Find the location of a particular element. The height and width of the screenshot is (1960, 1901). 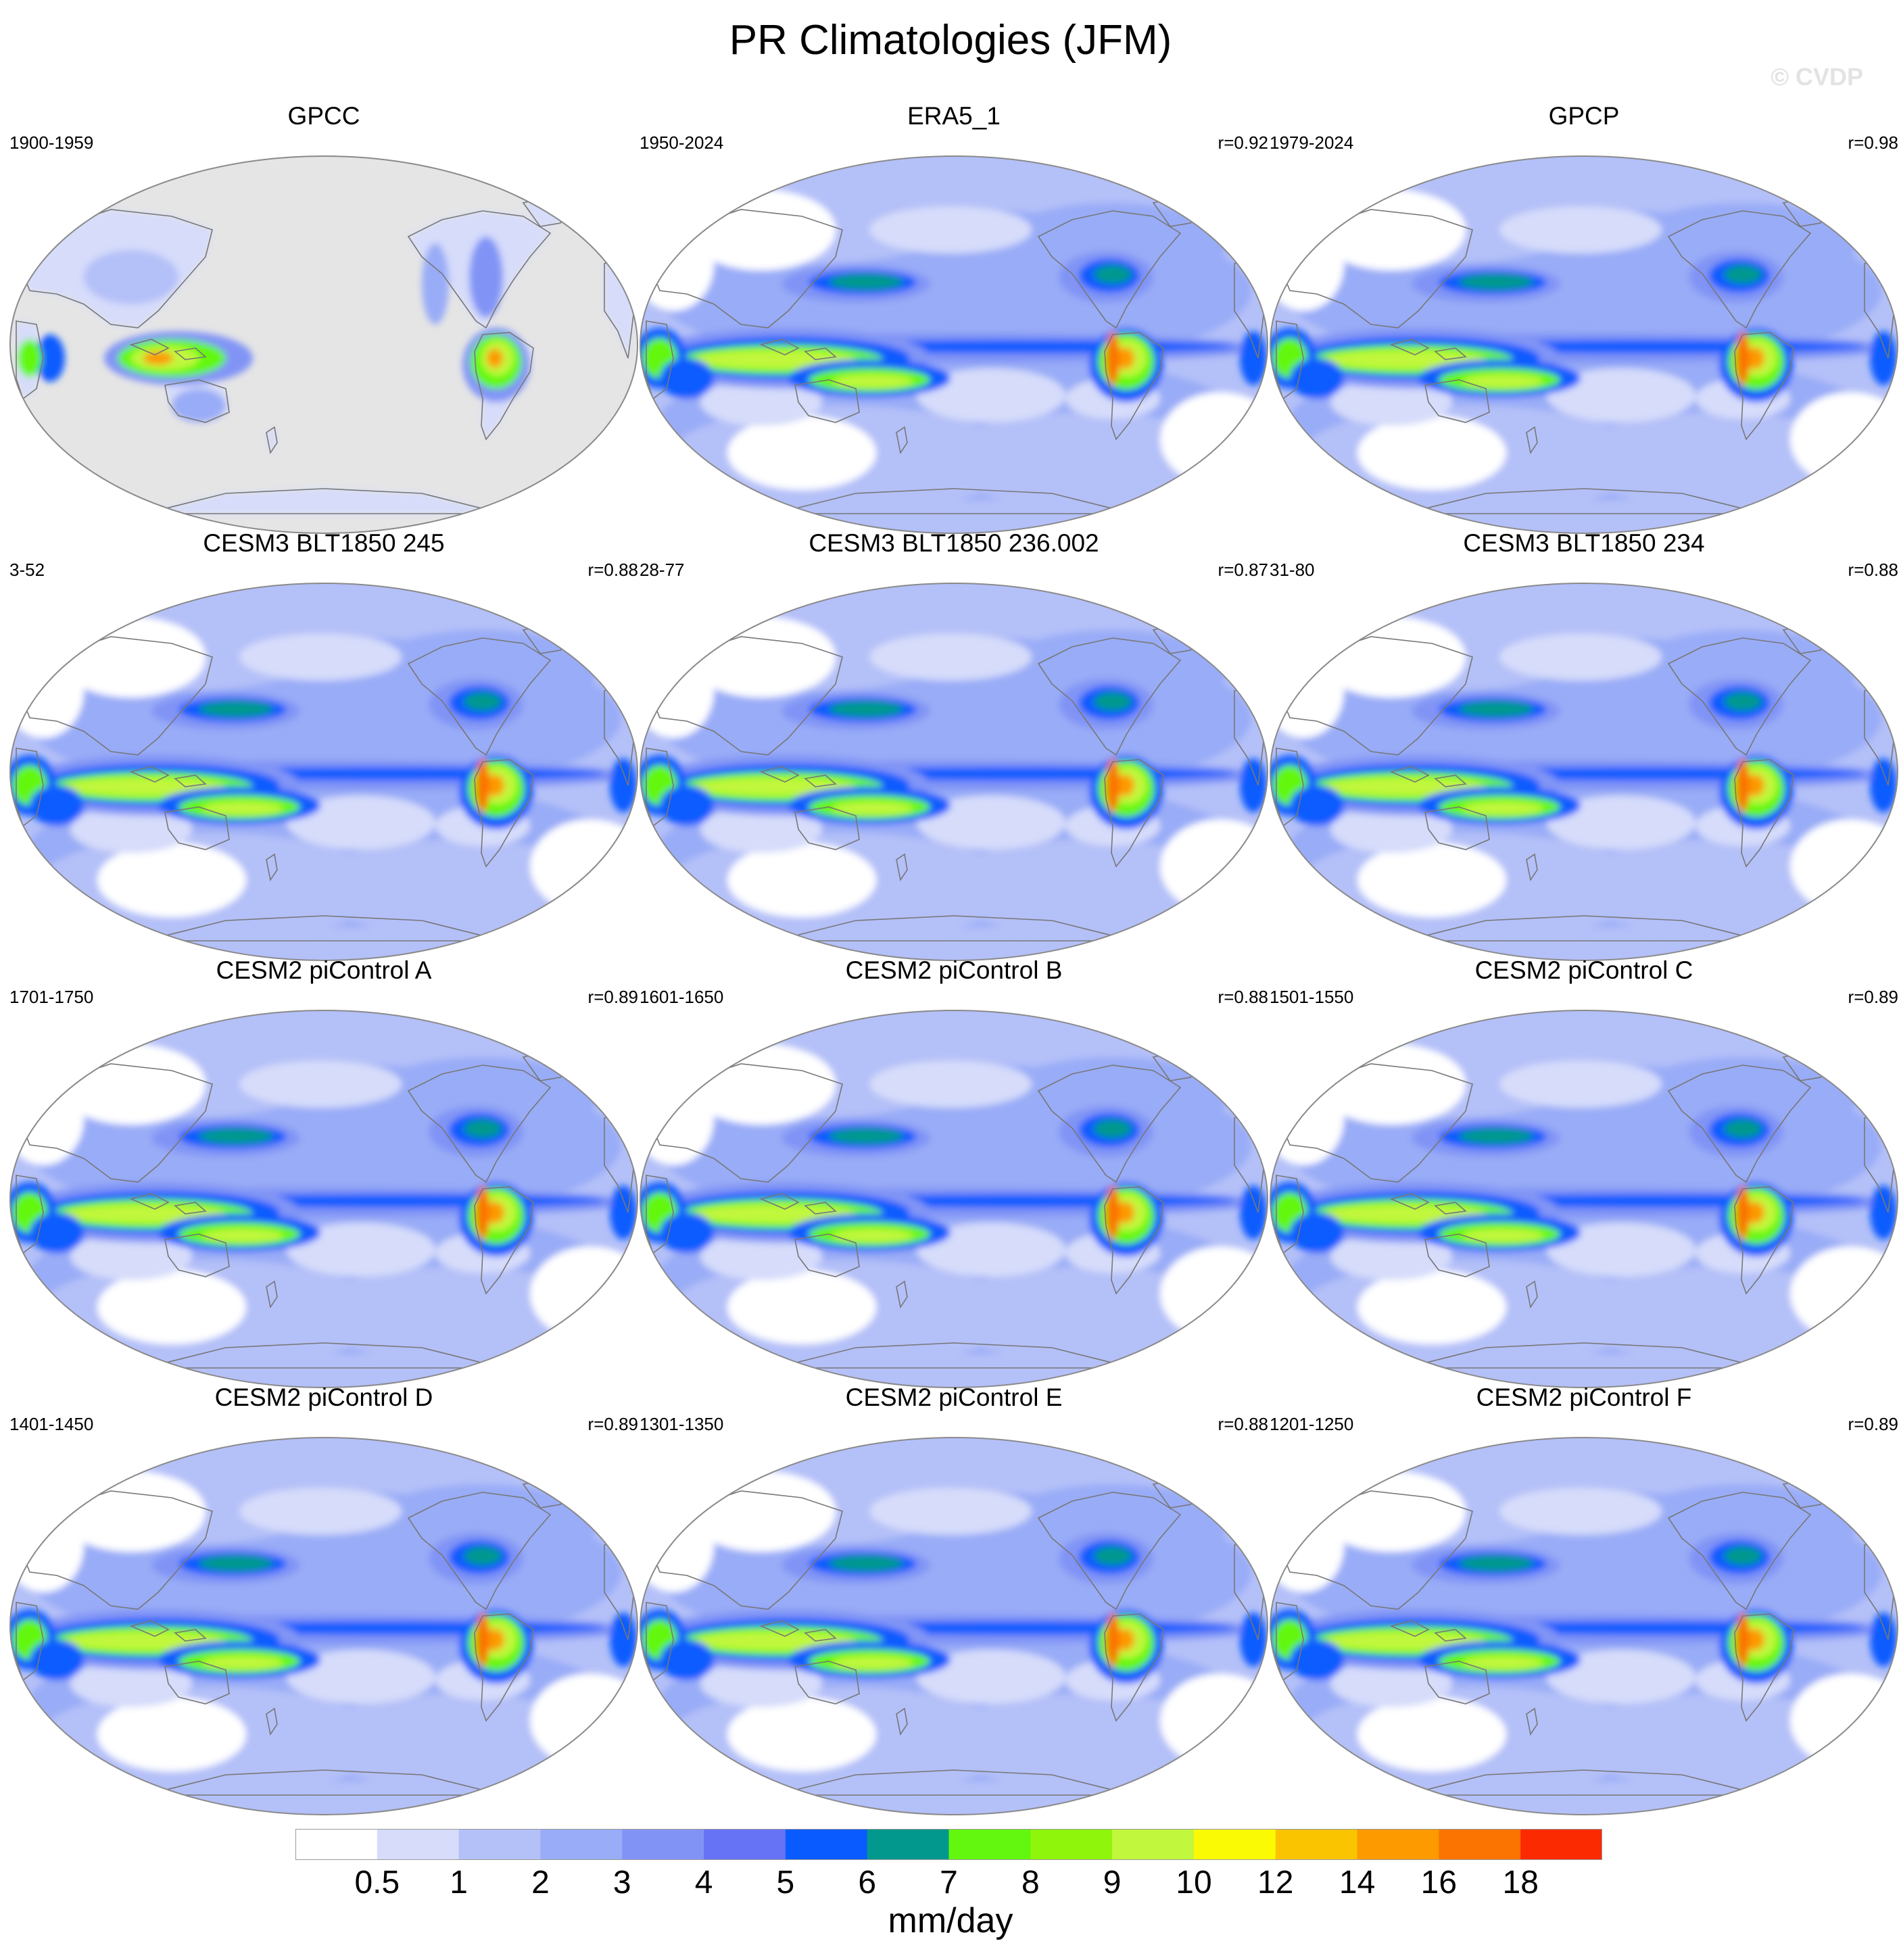

panel-years: 1501-1550 is located at coordinates (1312, 997).